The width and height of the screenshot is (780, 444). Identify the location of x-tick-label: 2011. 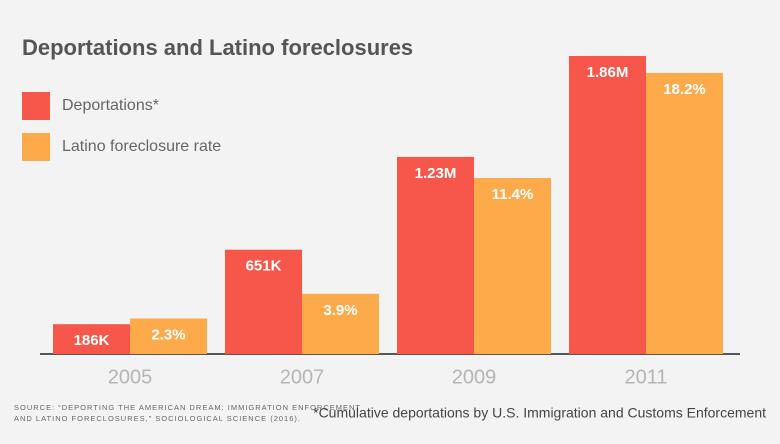
(645, 377).